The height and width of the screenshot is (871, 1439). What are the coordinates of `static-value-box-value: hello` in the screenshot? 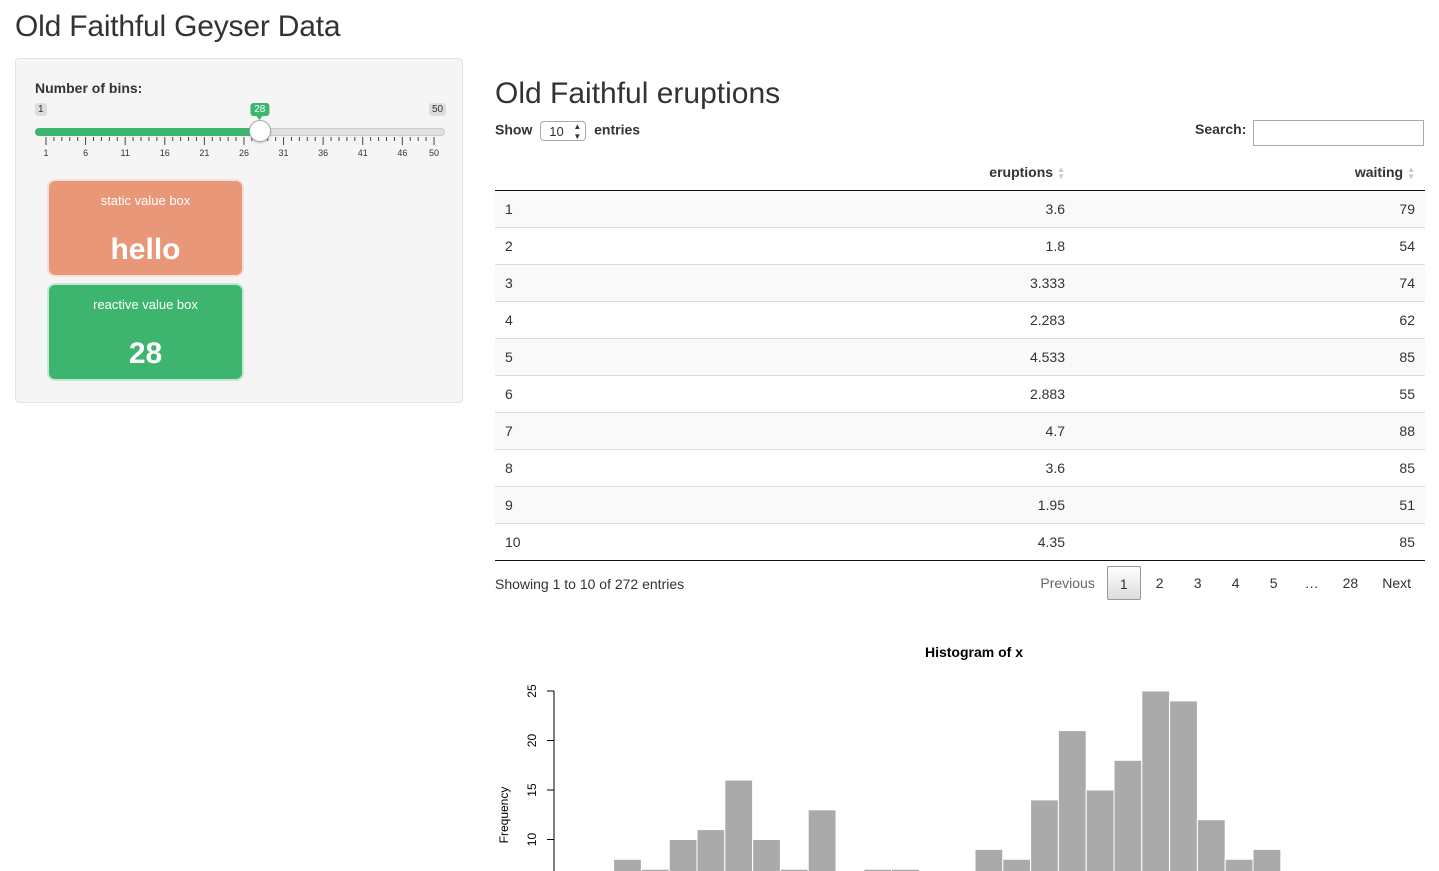 It's located at (145, 249).